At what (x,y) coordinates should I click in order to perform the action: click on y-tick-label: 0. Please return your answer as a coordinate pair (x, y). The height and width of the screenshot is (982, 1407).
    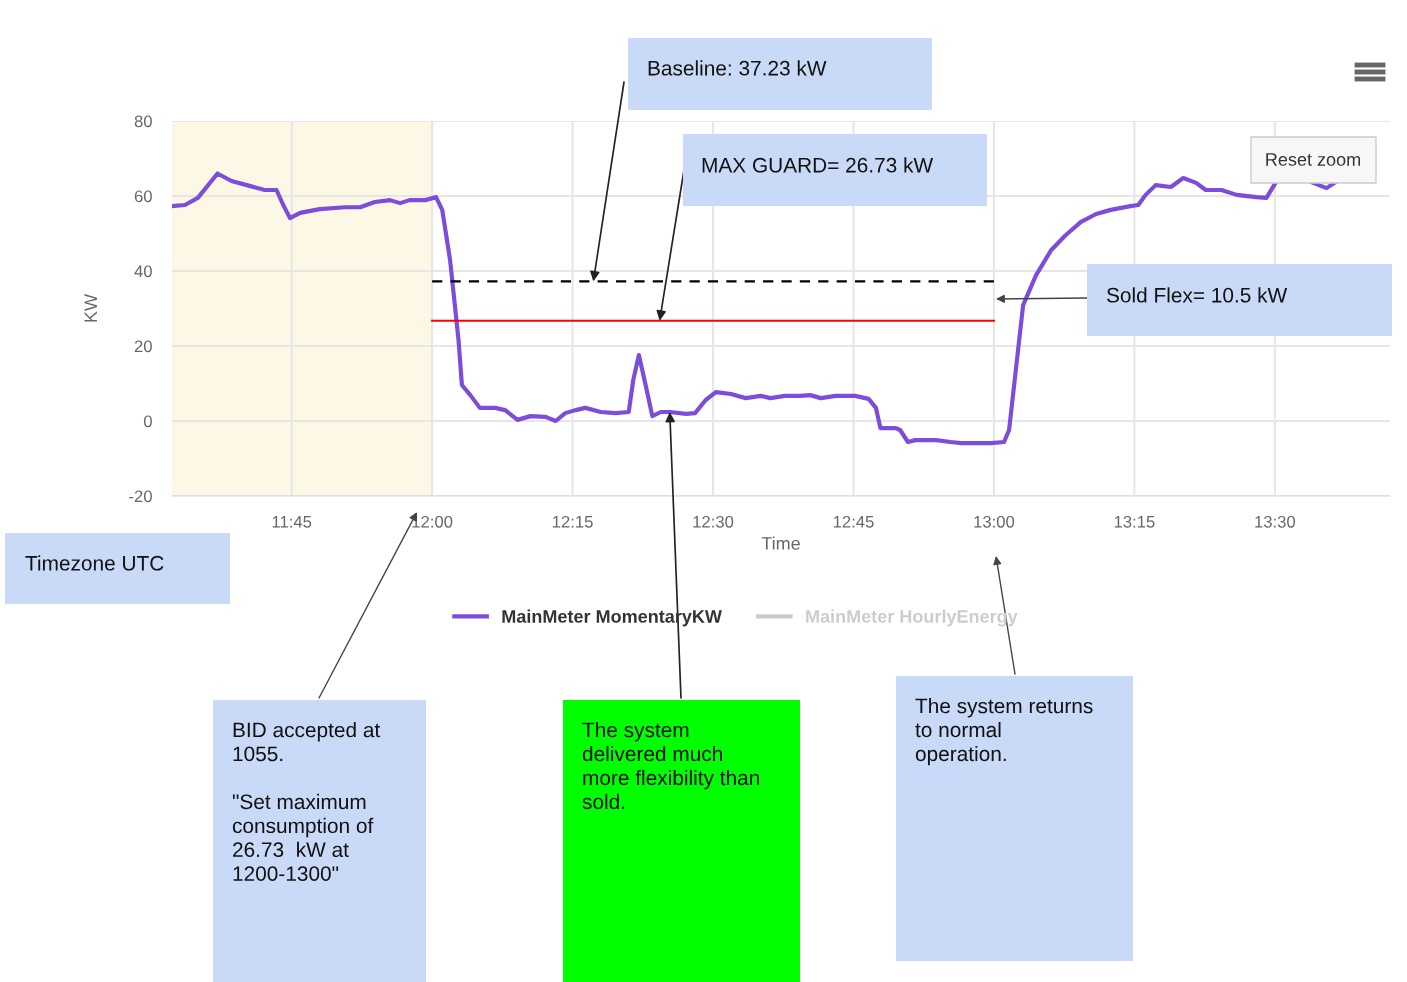
    Looking at the image, I should click on (147, 421).